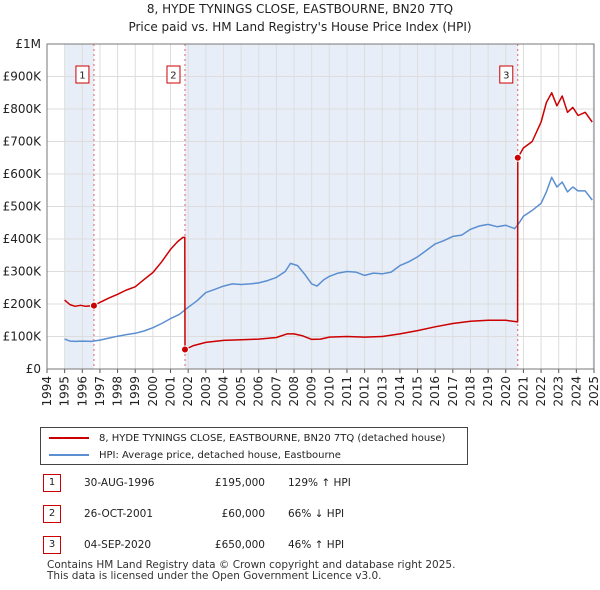 Image resolution: width=600 pixels, height=590 pixels. I want to click on transaction-price: £195,000, so click(239, 483).